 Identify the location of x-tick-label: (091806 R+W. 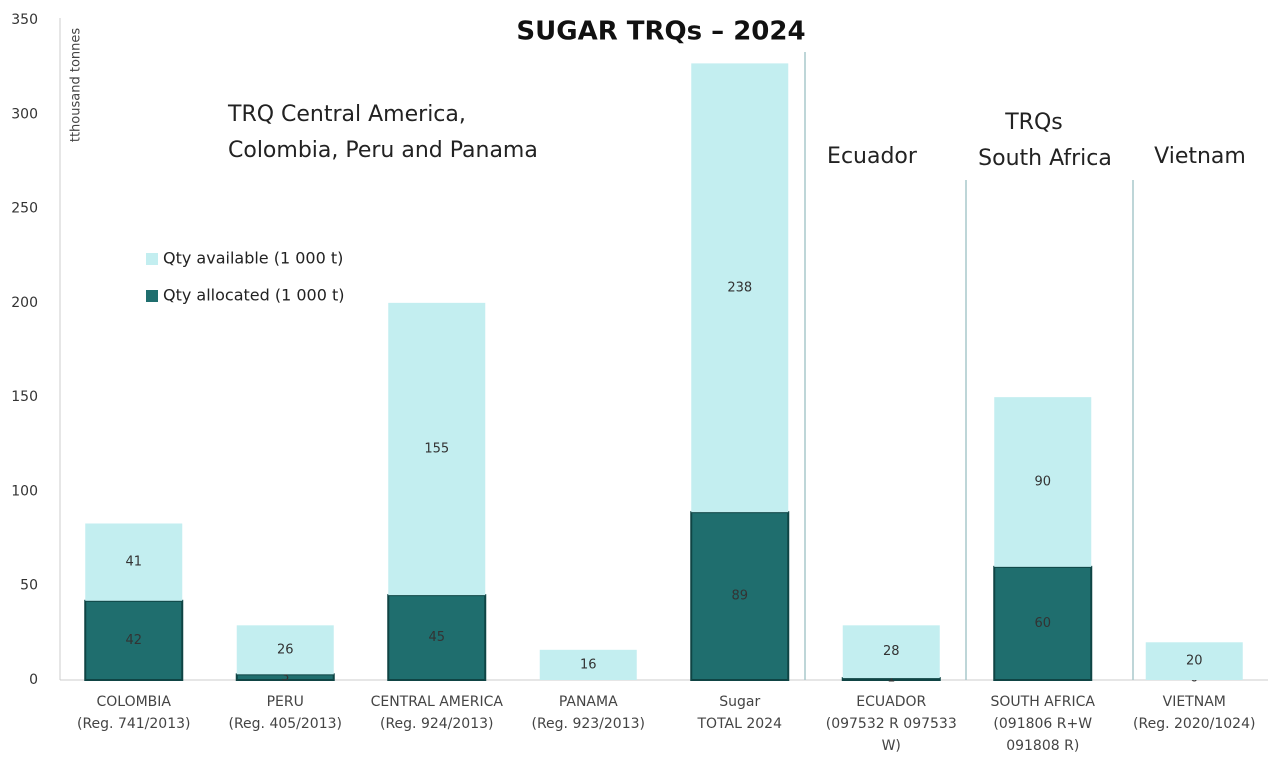
(1042, 724).